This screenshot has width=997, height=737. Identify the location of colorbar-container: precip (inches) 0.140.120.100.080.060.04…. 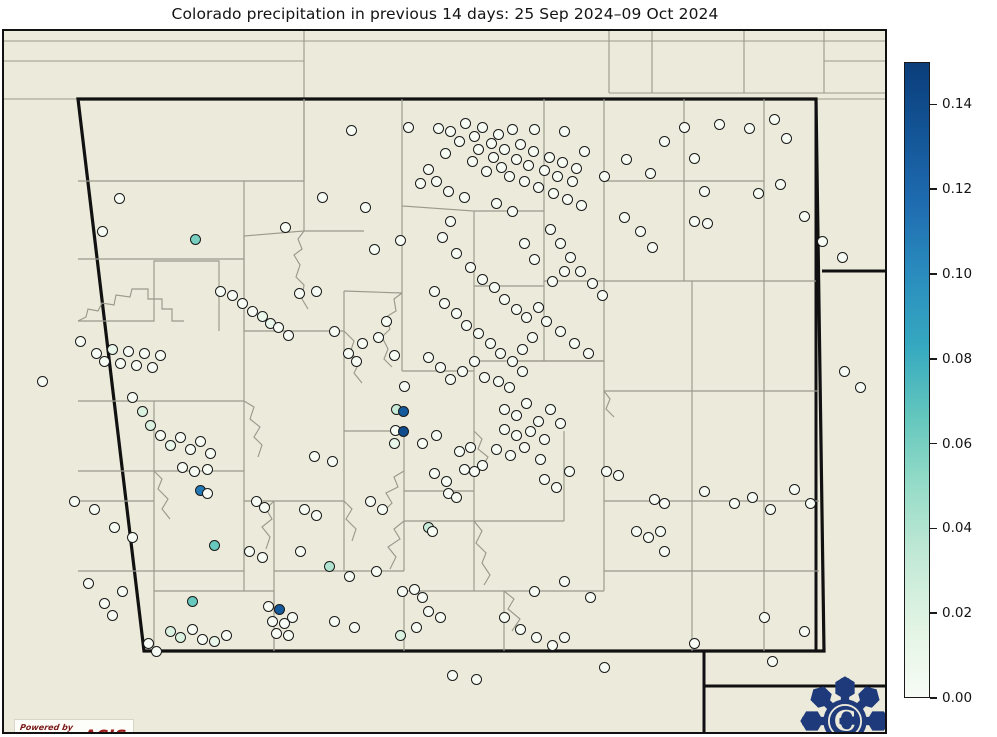
(947, 381).